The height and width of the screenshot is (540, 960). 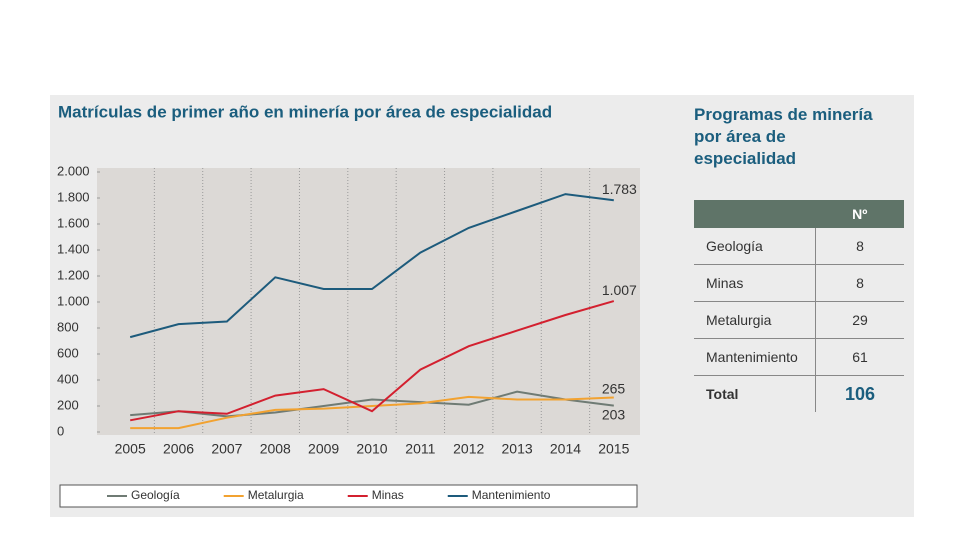 I want to click on y-tick-label: 1.800, so click(x=73, y=196).